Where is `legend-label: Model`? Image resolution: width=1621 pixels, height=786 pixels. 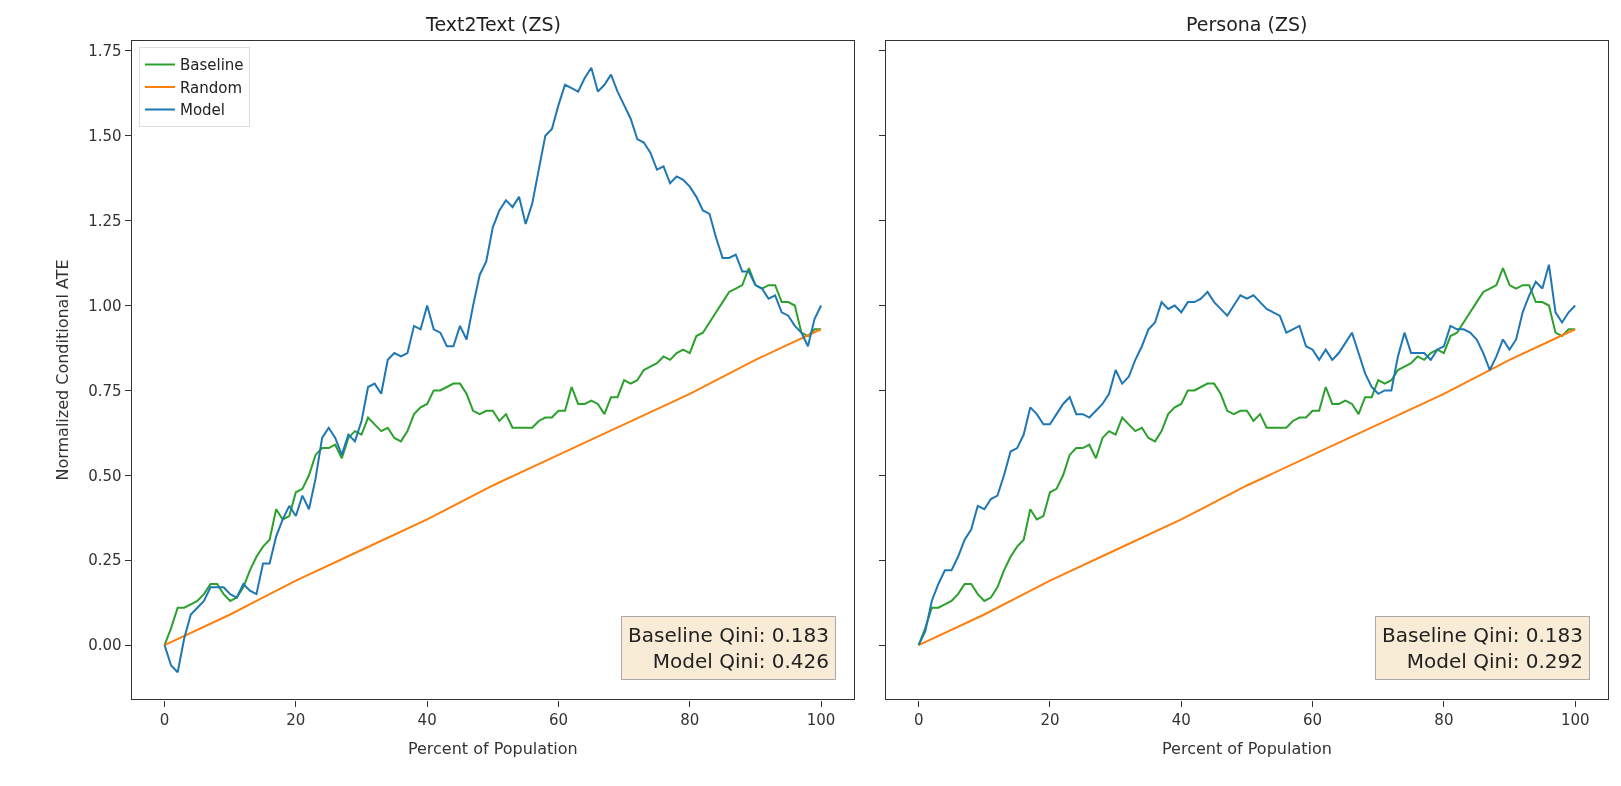 legend-label: Model is located at coordinates (202, 110).